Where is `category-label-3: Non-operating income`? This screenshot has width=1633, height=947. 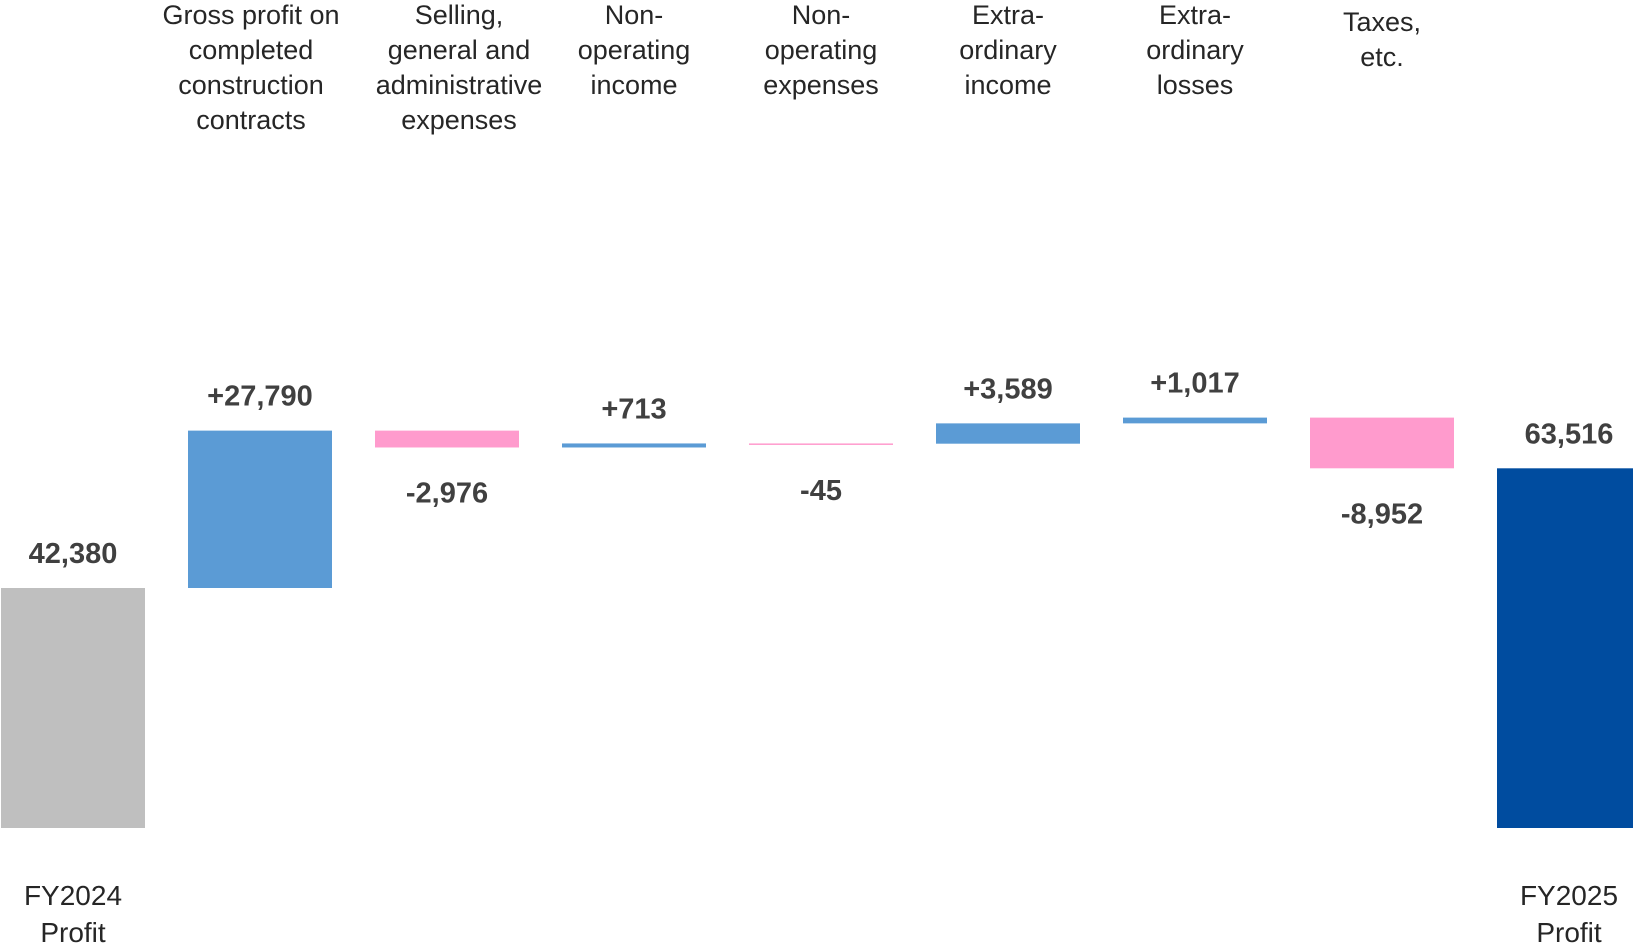
category-label-3: Non-operating income is located at coordinates (634, 50).